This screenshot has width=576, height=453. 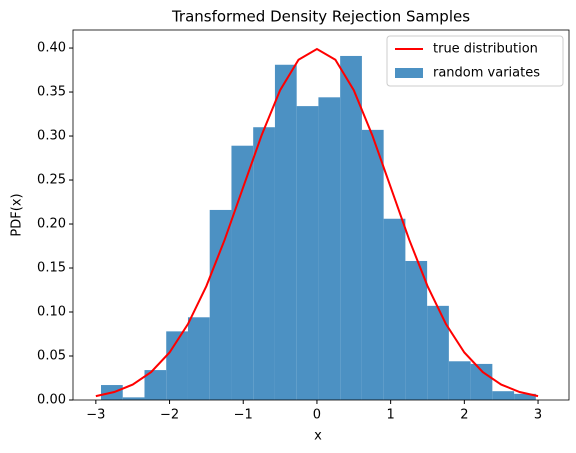 I want to click on x-tick-label: −2, so click(x=169, y=415).